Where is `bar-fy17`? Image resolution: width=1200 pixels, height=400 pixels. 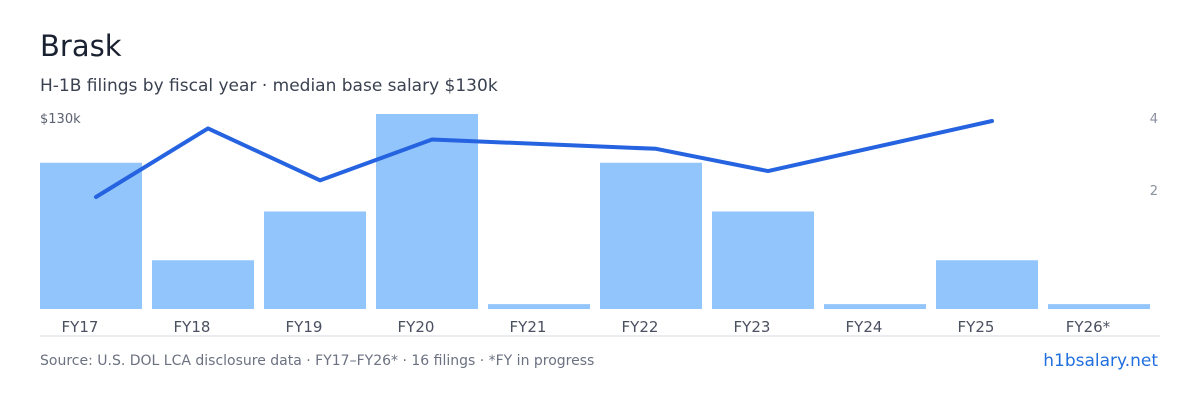
bar-fy17 is located at coordinates (91, 235).